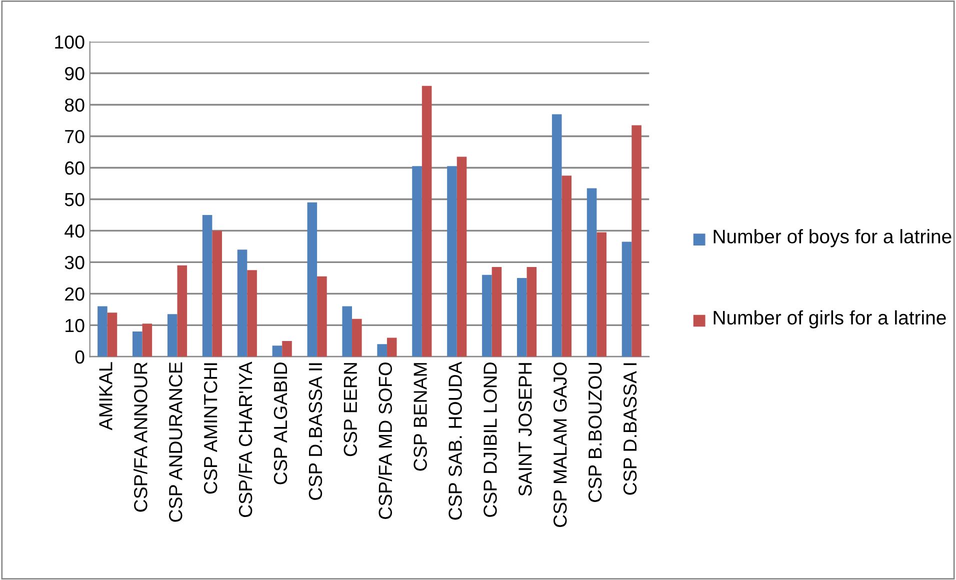  Describe the element at coordinates (351, 409) in the screenshot. I see `x-tick-label: CSP EERN` at that location.